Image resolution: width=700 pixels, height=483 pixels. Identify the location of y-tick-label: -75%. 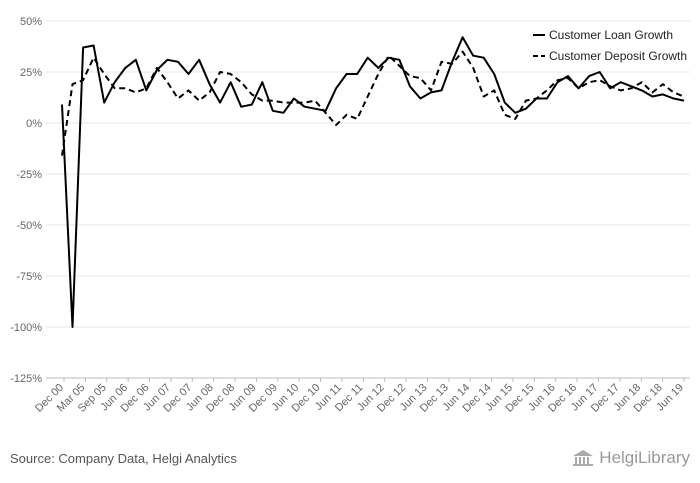
(29, 277).